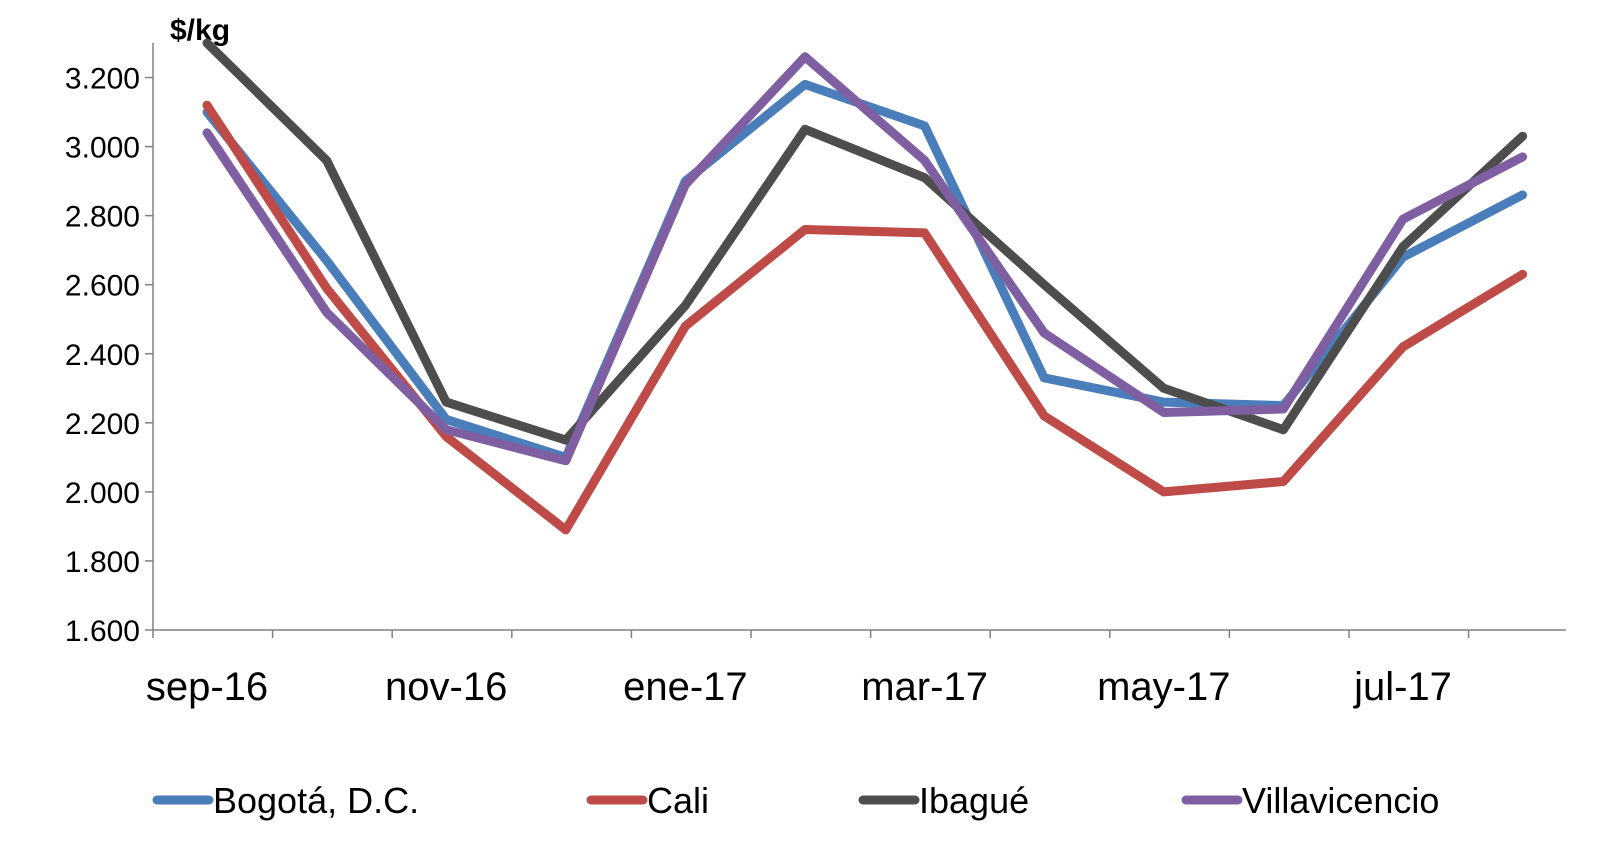  Describe the element at coordinates (102, 79) in the screenshot. I see `y-tick-label: 3.200` at that location.